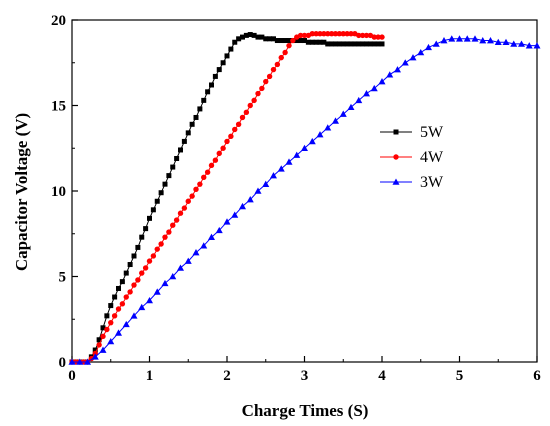 This screenshot has height=426, width=550. I want to click on legend: 5W 4W 3W, so click(412, 157).